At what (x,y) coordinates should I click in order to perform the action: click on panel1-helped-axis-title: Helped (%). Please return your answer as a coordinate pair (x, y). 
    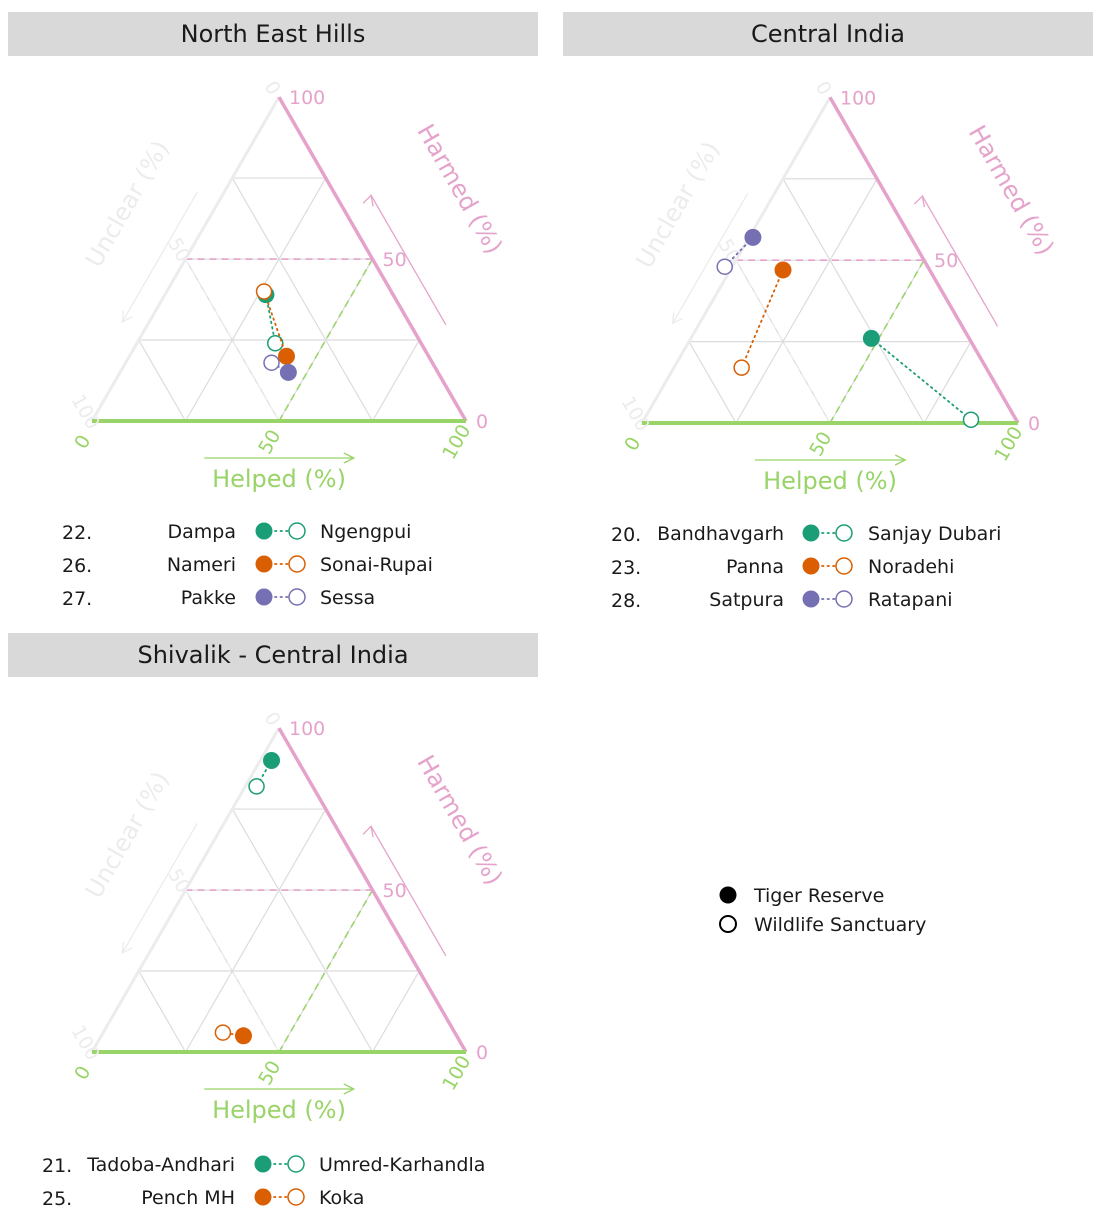
    Looking at the image, I should click on (279, 479).